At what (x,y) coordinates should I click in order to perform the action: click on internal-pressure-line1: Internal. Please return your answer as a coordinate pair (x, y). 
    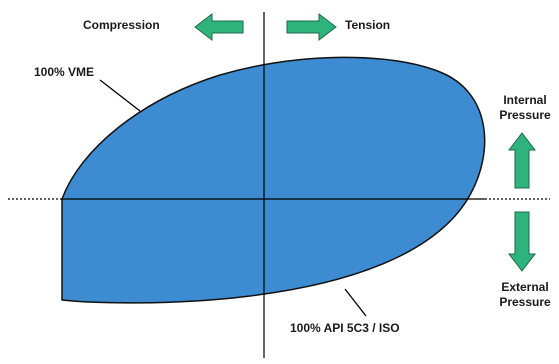
    Looking at the image, I should click on (525, 100).